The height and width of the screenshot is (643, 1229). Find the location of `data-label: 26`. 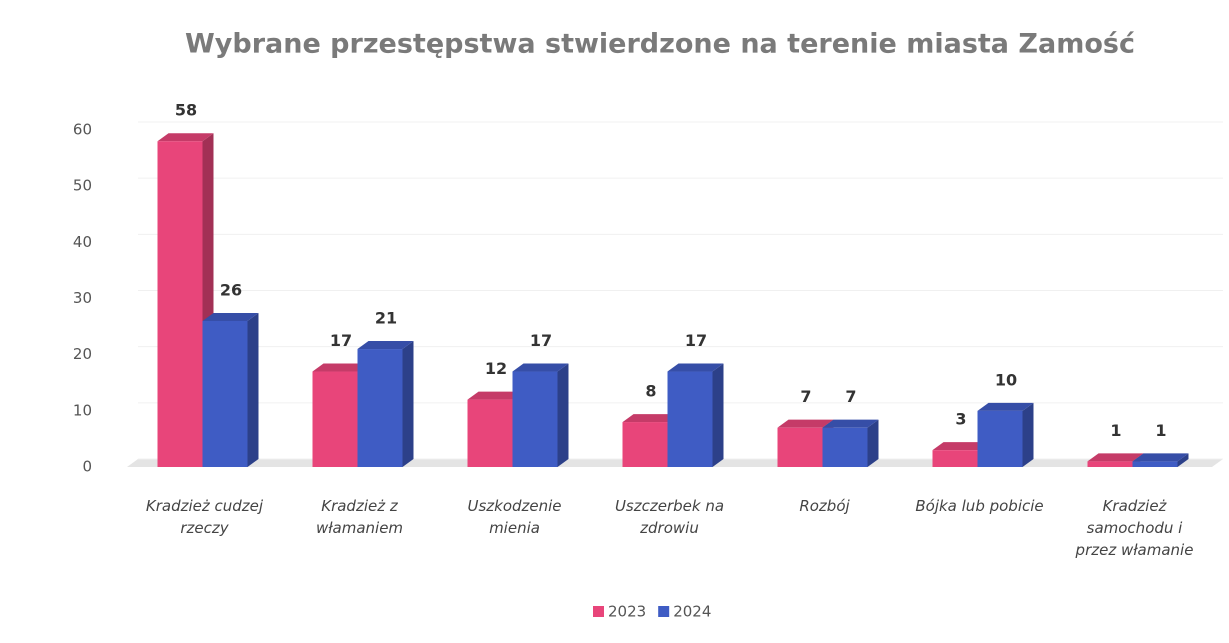

data-label: 26 is located at coordinates (231, 289).